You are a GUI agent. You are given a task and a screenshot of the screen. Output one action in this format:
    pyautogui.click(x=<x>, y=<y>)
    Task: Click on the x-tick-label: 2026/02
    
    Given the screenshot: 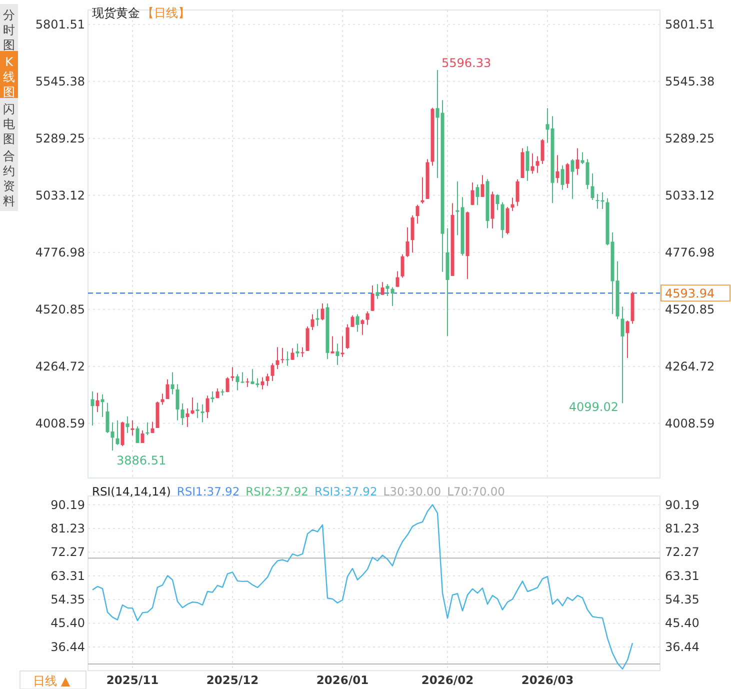 What is the action you would take?
    pyautogui.click(x=447, y=680)
    